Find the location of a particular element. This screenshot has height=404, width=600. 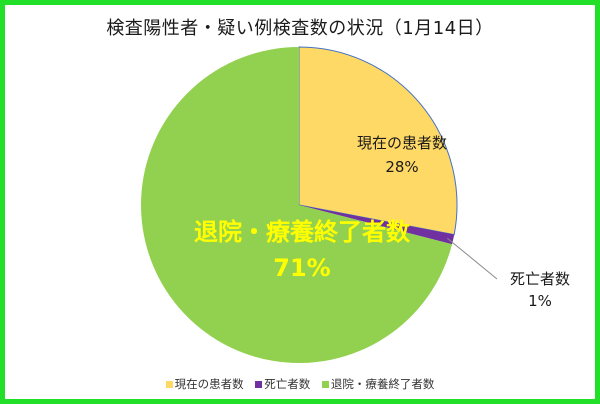

legend-swatch-current-patients is located at coordinates (169, 384).